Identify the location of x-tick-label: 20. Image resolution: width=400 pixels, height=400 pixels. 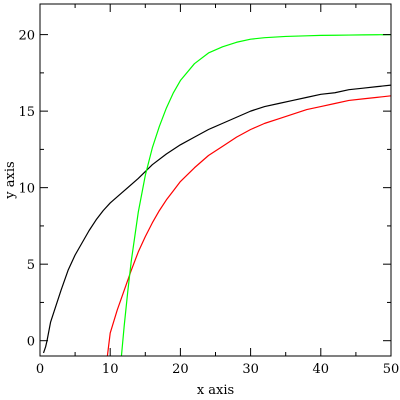
(180, 369).